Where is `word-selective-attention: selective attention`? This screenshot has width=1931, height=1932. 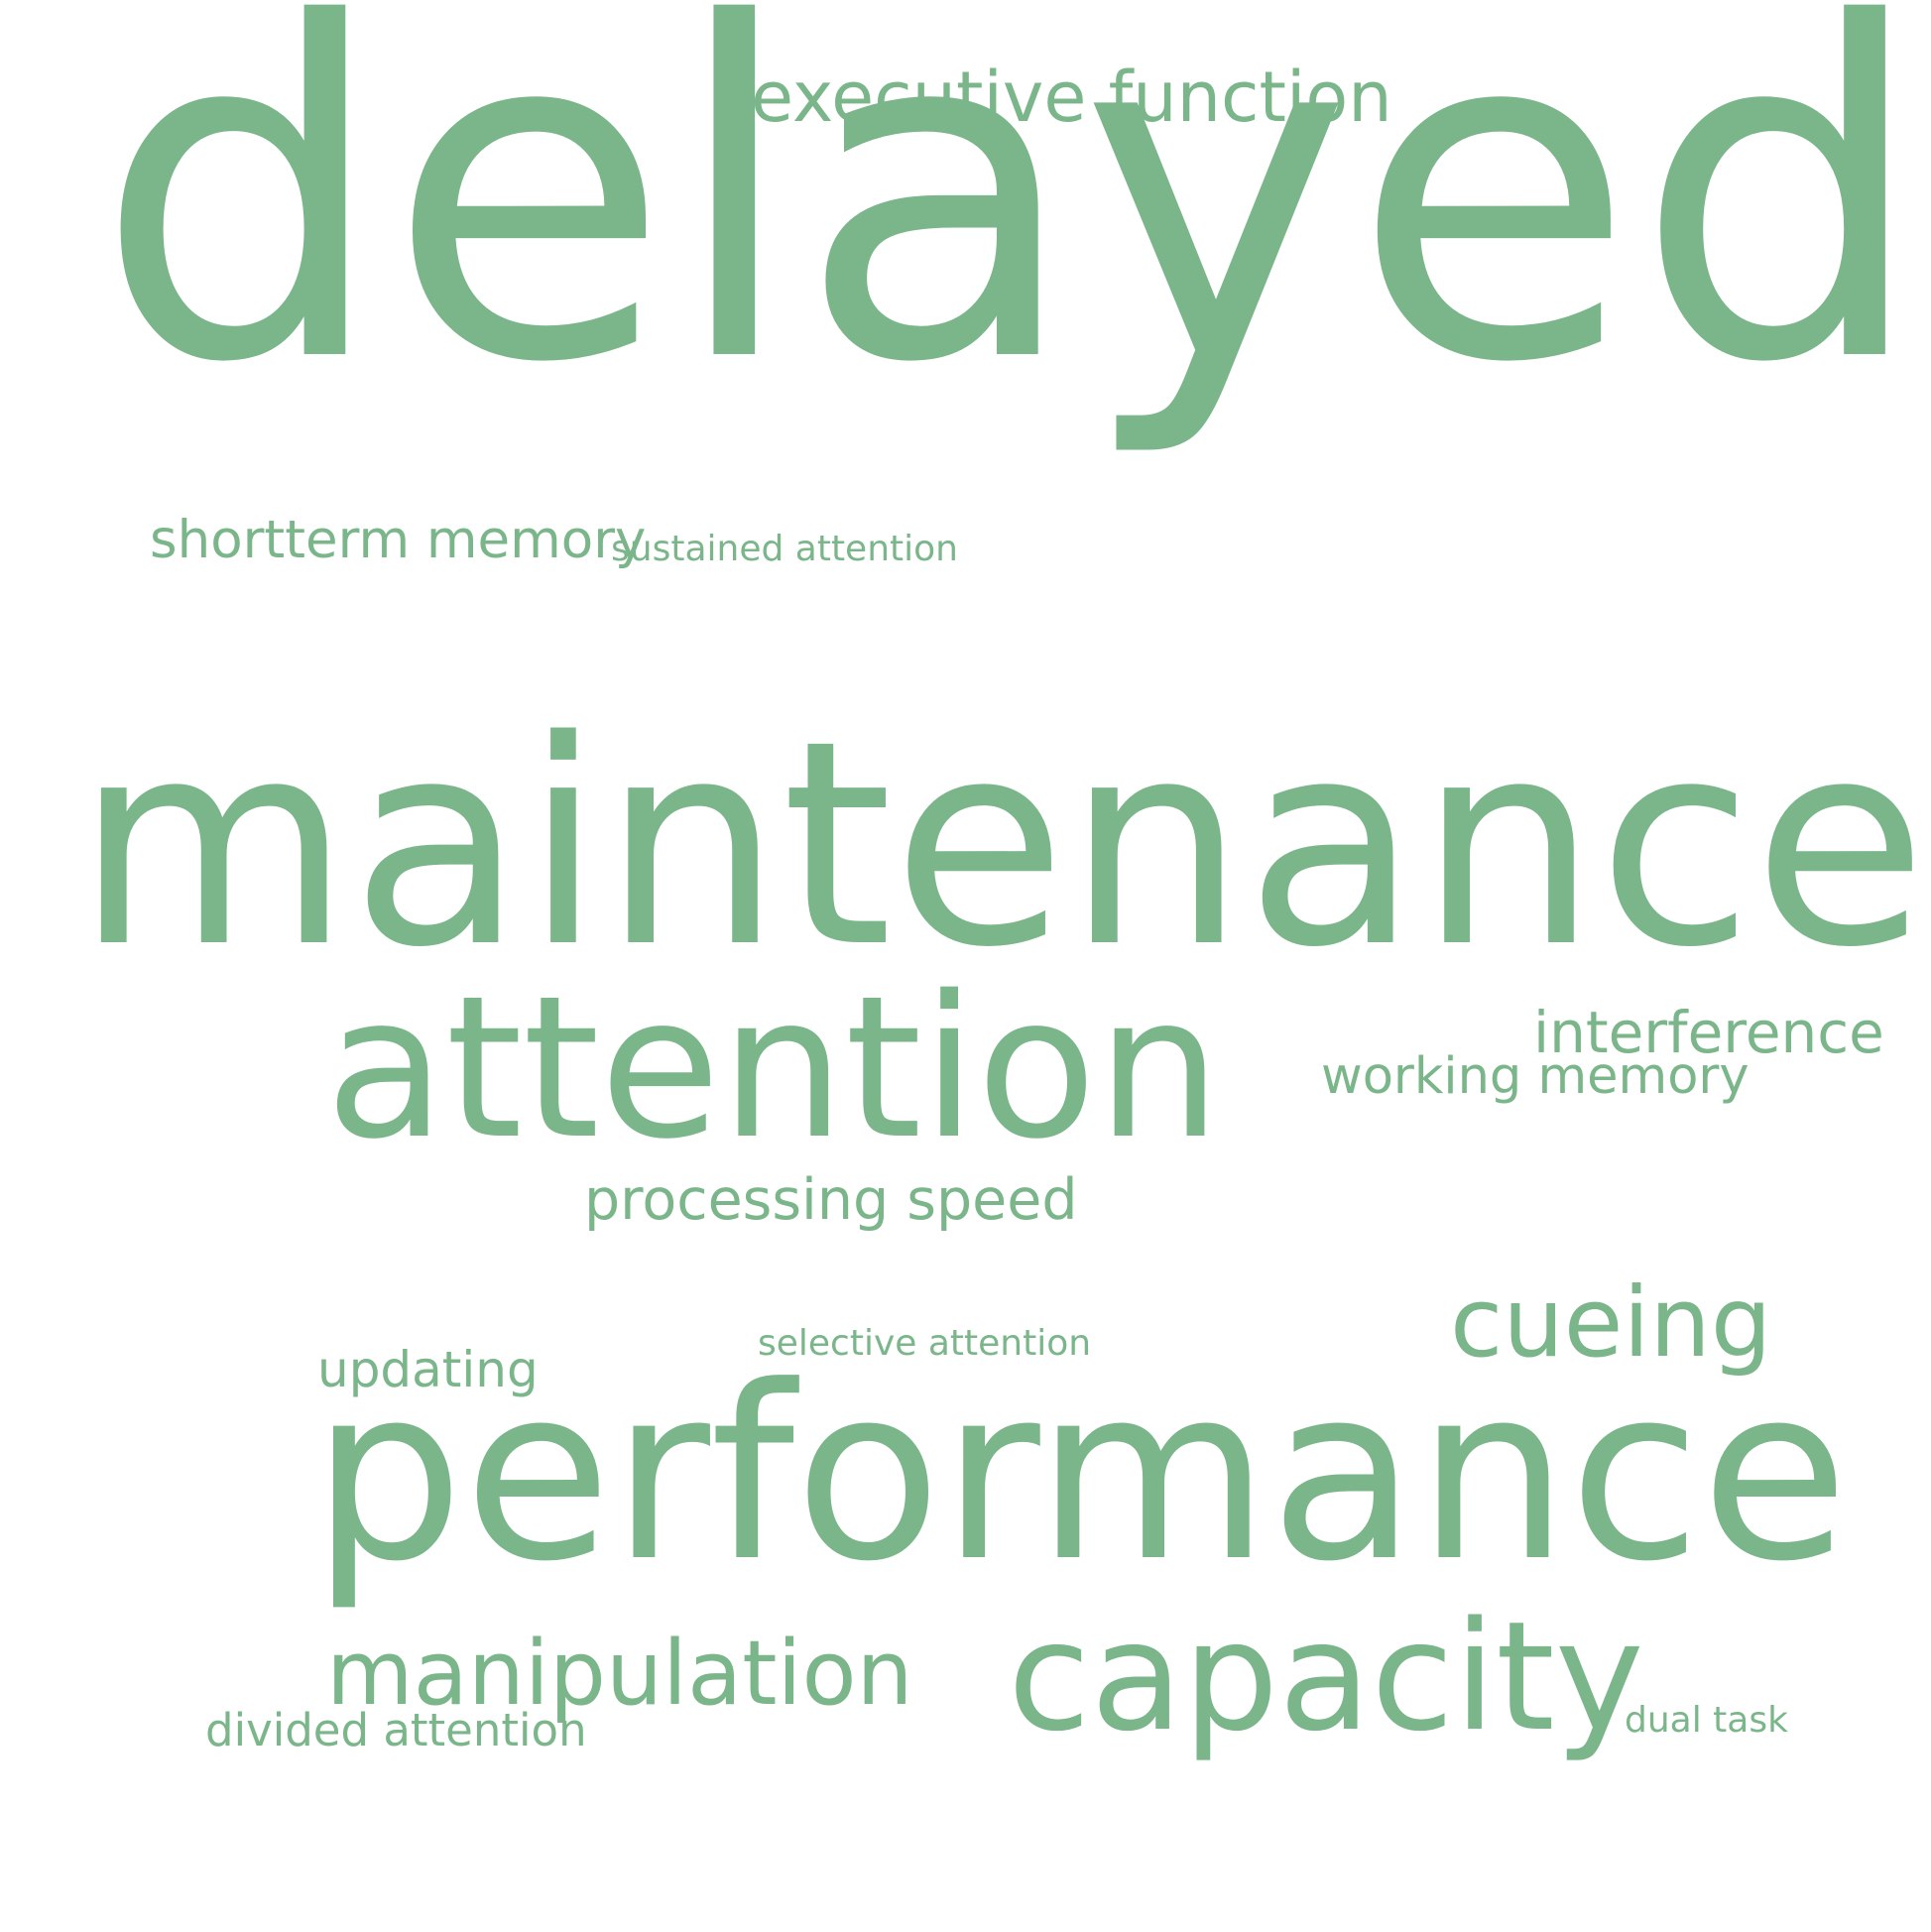 word-selective-attention: selective attention is located at coordinates (925, 1343).